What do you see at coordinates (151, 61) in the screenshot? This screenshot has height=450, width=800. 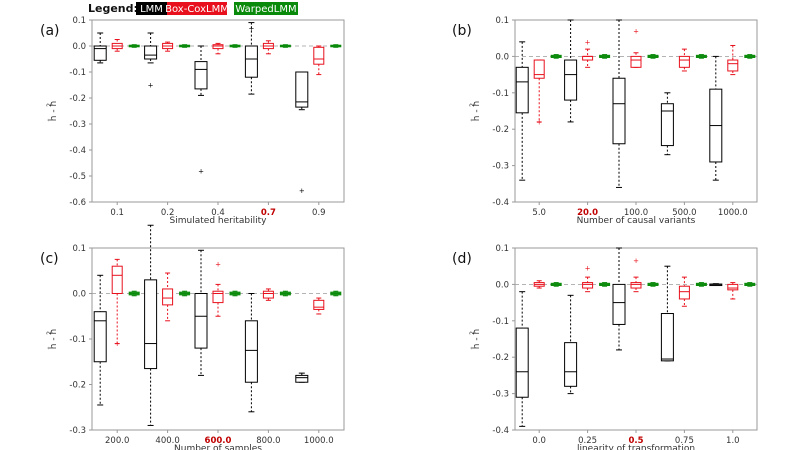 I see `box-lmm-1: +` at bounding box center [151, 61].